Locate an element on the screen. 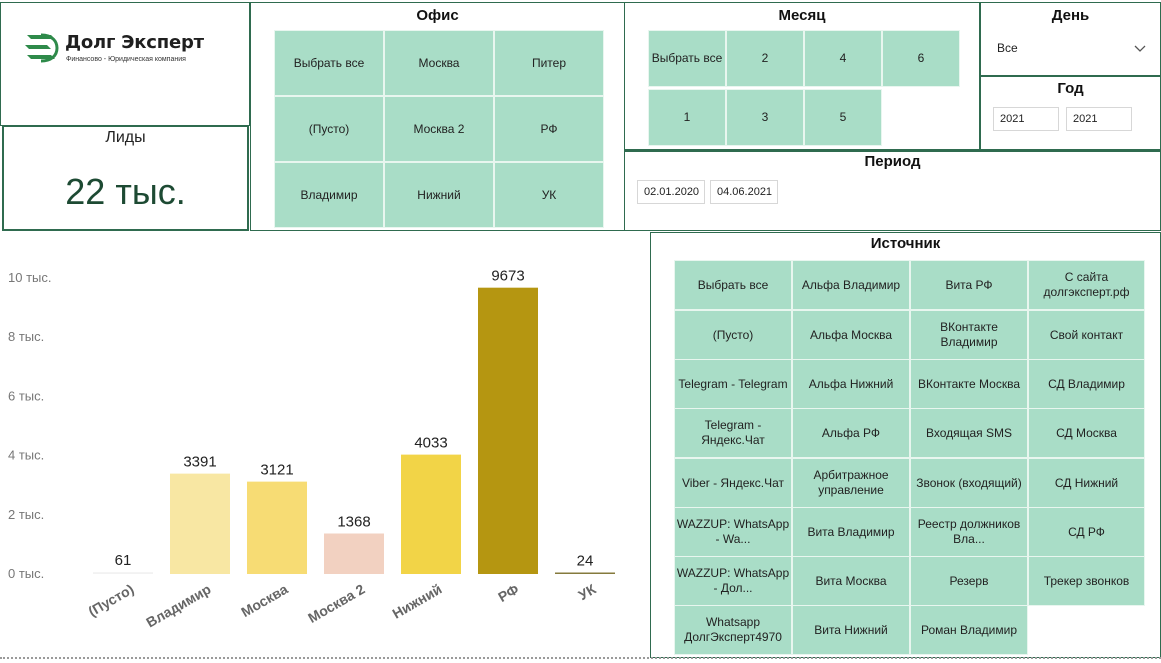 This screenshot has width=1161, height=663. month-tile: 3 is located at coordinates (765, 117).